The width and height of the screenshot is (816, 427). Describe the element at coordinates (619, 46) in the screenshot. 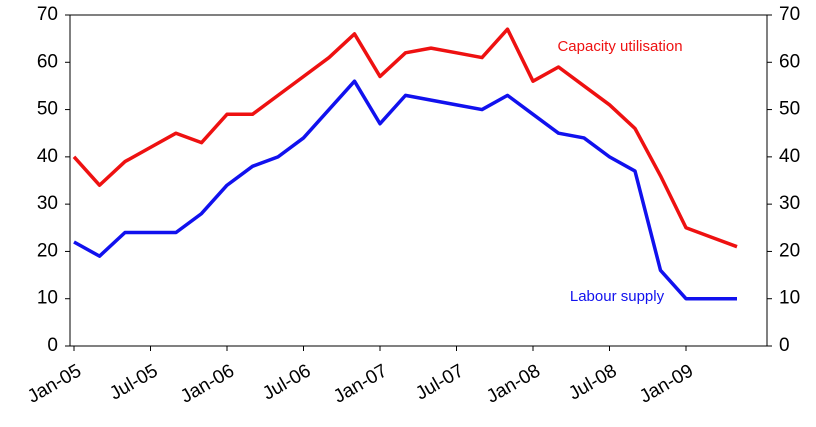

I see `series-label: Capacity utilisation` at that location.